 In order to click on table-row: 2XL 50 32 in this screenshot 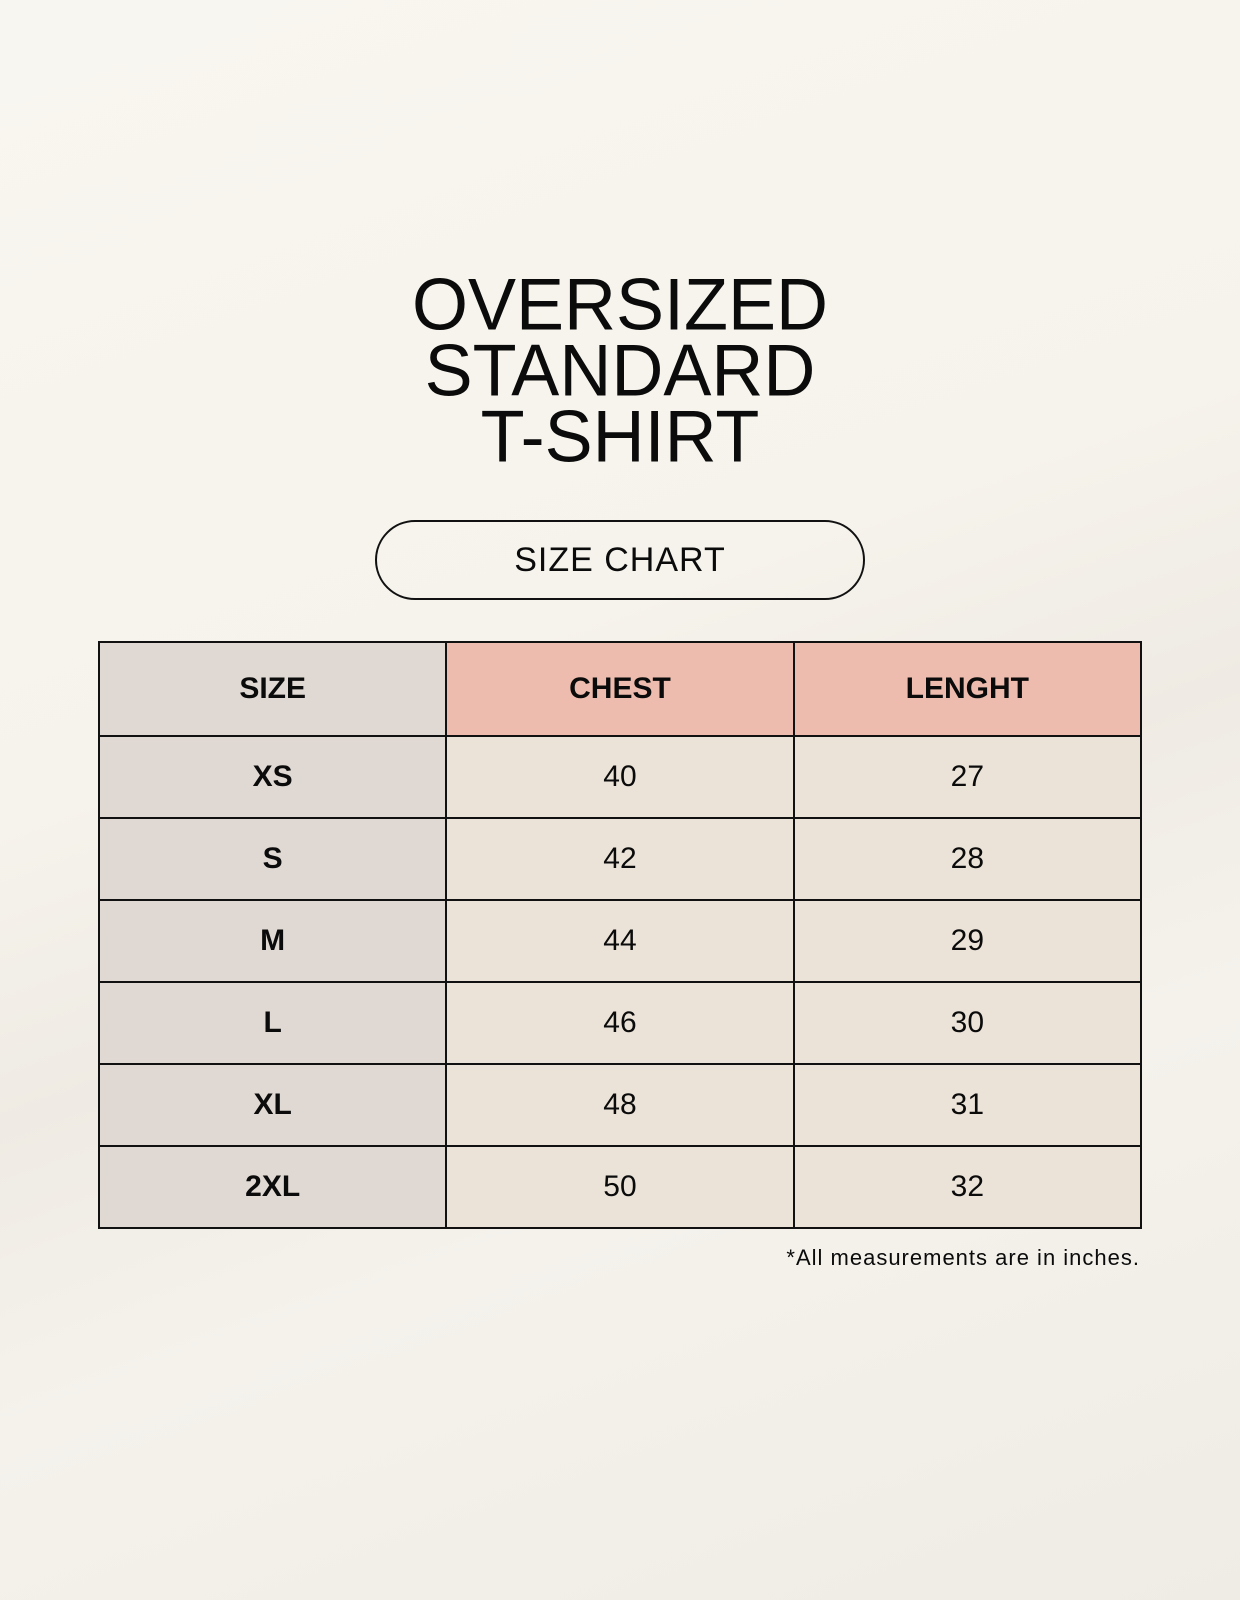, I will do `click(620, 1187)`.